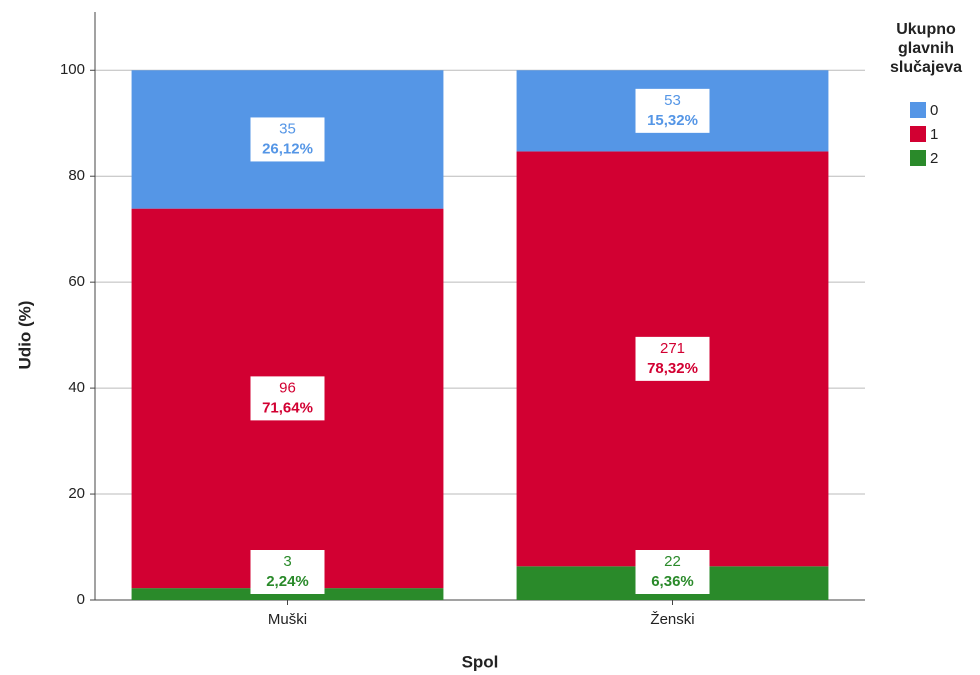  What do you see at coordinates (672, 581) in the screenshot?
I see `value-label: 6,36%` at bounding box center [672, 581].